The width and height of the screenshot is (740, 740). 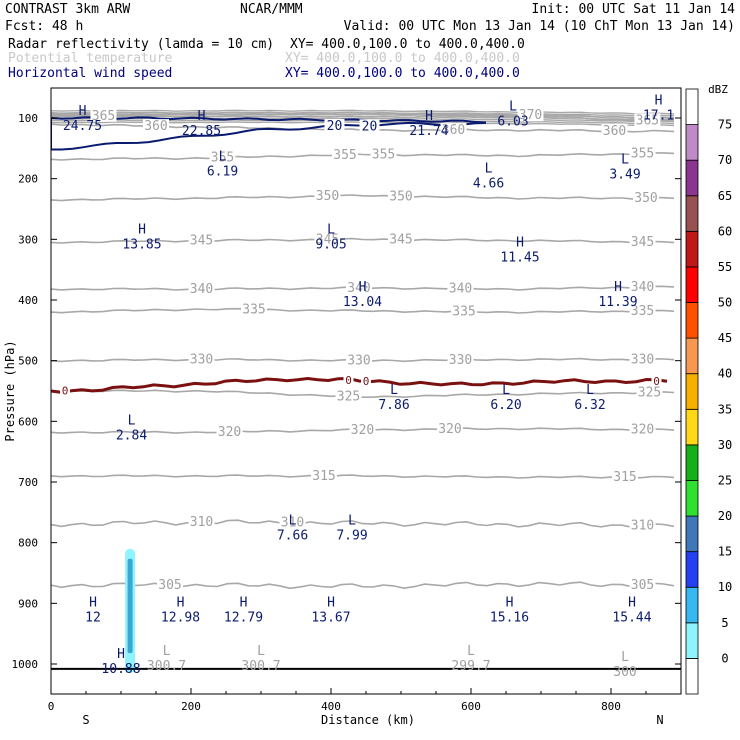 What do you see at coordinates (725, 445) in the screenshot?
I see `colorbar-level: 30` at bounding box center [725, 445].